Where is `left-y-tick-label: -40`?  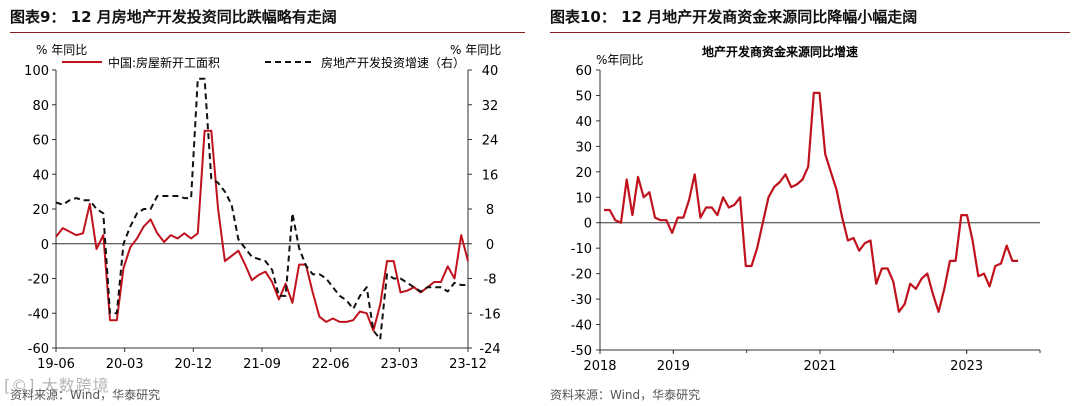
left-y-tick-label: -40 is located at coordinates (38, 314).